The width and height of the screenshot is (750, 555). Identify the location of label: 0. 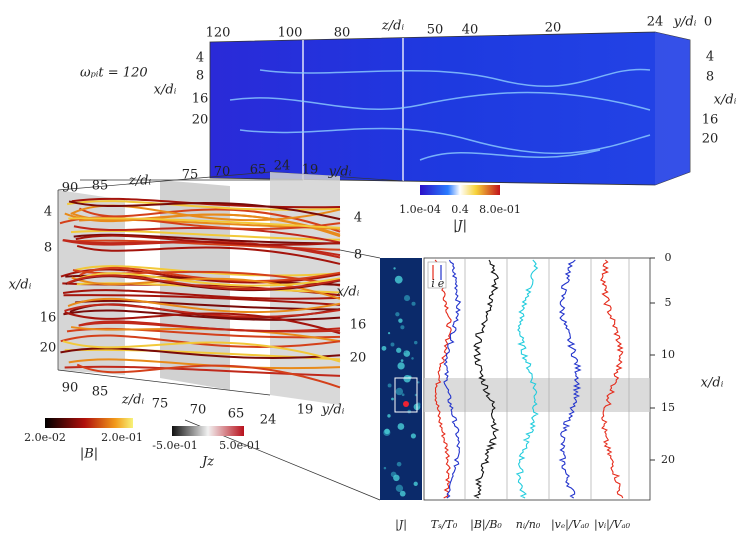
(668, 257).